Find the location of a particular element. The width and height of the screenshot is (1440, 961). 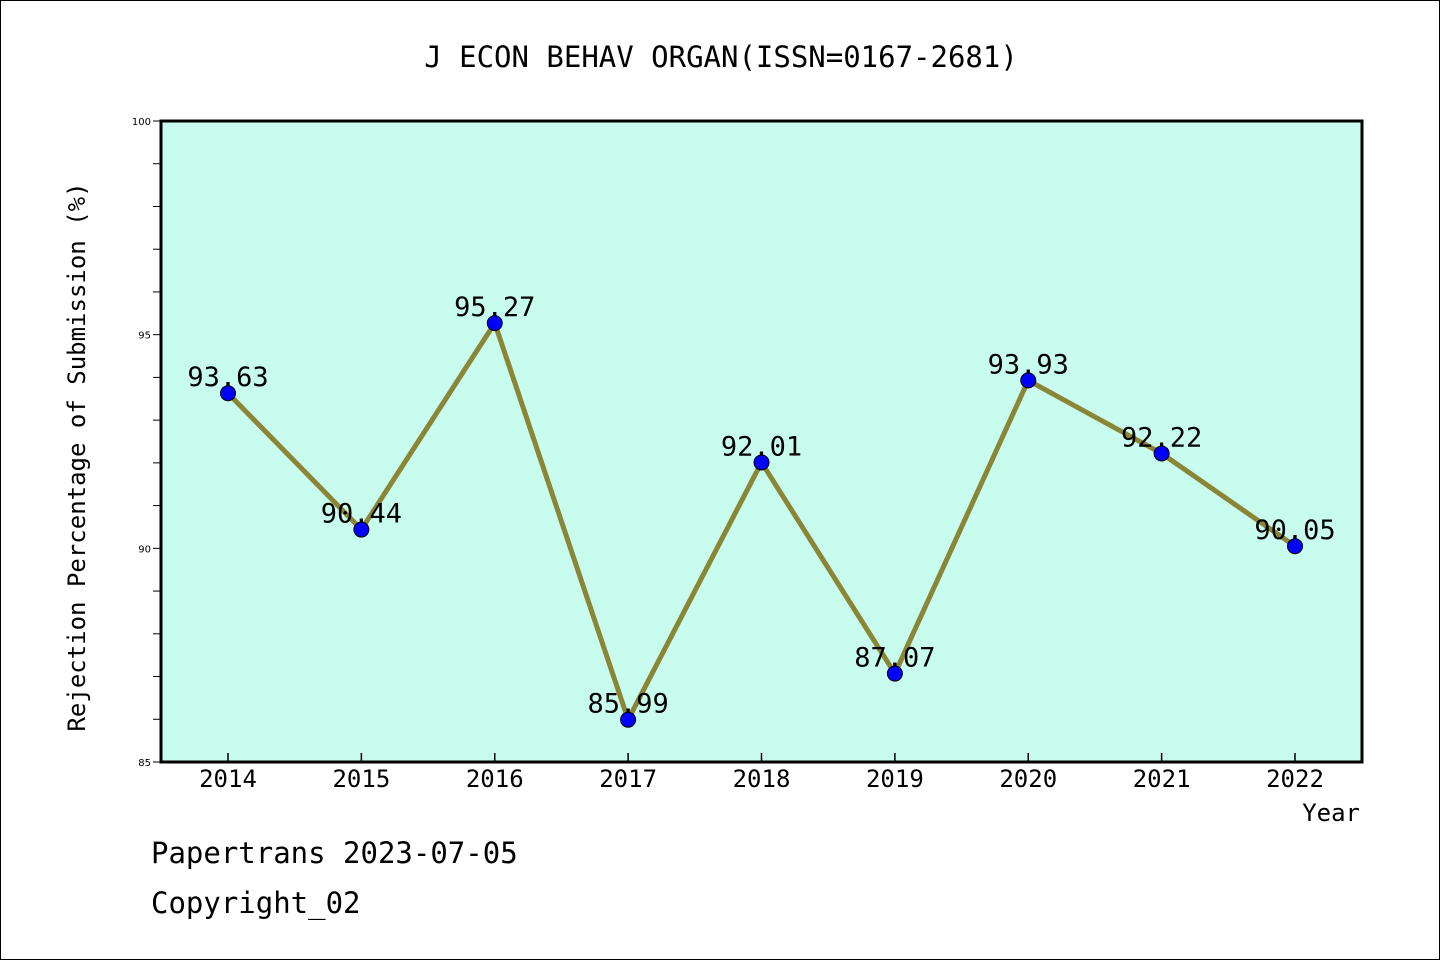

chart-title: J ECON BEHAV ORGAN(ISSN=0167-2681) is located at coordinates (721, 57).